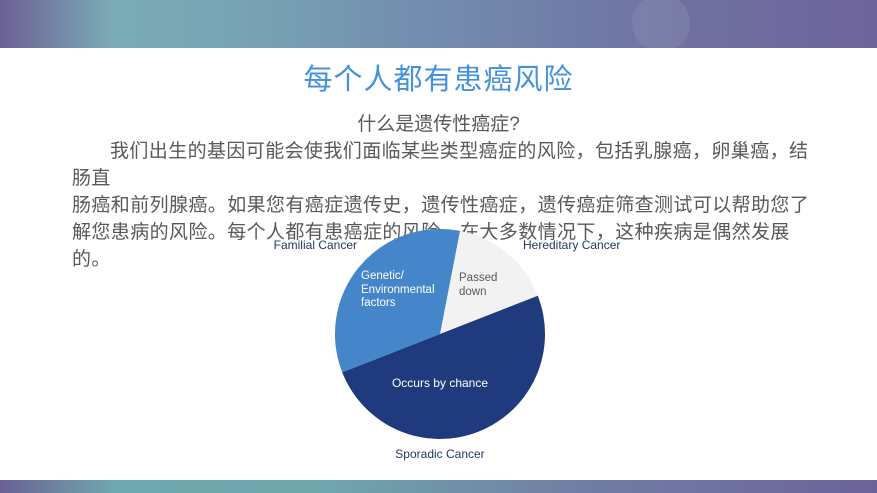 The image size is (877, 493). Describe the element at coordinates (661, 26) in the screenshot. I see `arc-decoration` at that location.